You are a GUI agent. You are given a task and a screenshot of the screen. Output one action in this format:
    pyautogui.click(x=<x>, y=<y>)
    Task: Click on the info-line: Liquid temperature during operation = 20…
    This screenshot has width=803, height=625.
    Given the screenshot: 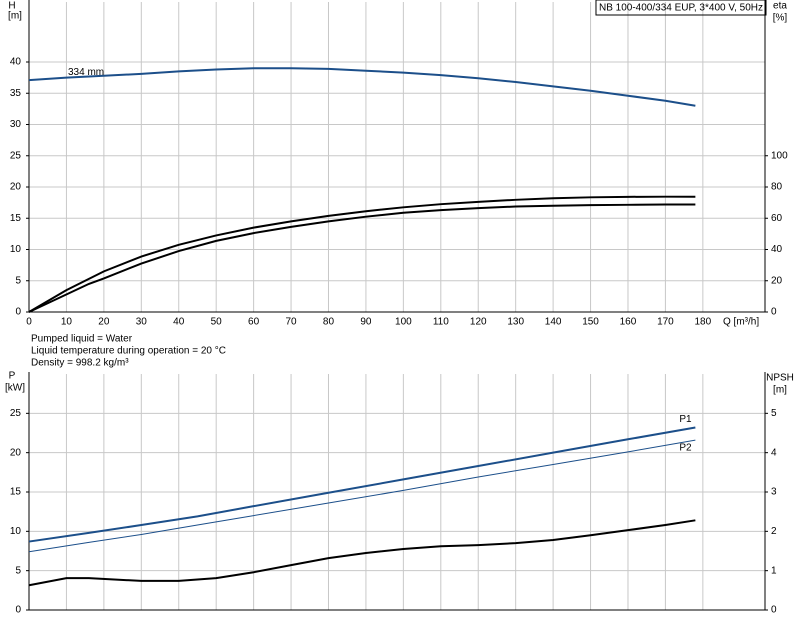 What is the action you would take?
    pyautogui.click(x=128, y=351)
    